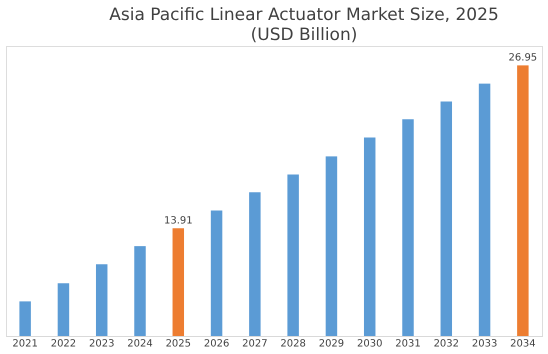 This screenshot has height=354, width=548. What do you see at coordinates (304, 35) in the screenshot?
I see `chart-subtitle: (USD Billion)` at bounding box center [304, 35].